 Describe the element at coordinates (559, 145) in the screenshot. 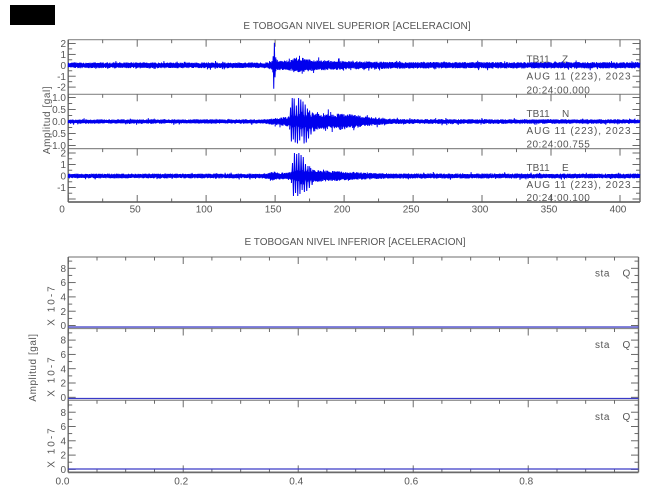

I see `svg-text: 20:24:00.755` at that location.